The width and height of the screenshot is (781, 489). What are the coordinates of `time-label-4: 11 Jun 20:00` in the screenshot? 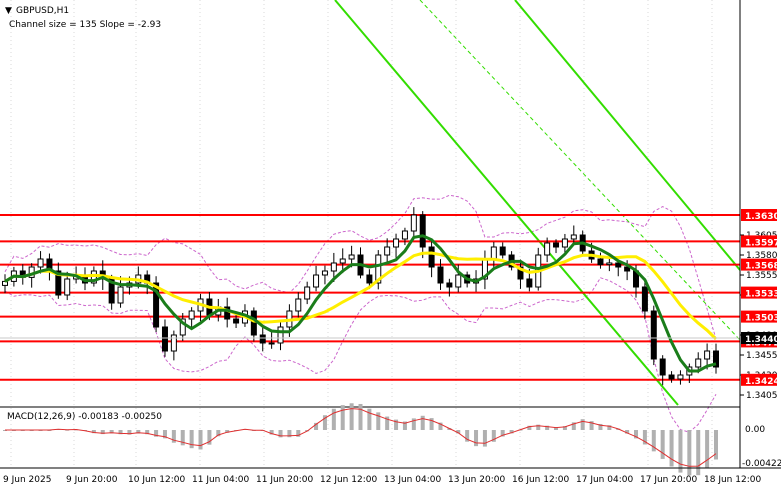 It's located at (284, 480).